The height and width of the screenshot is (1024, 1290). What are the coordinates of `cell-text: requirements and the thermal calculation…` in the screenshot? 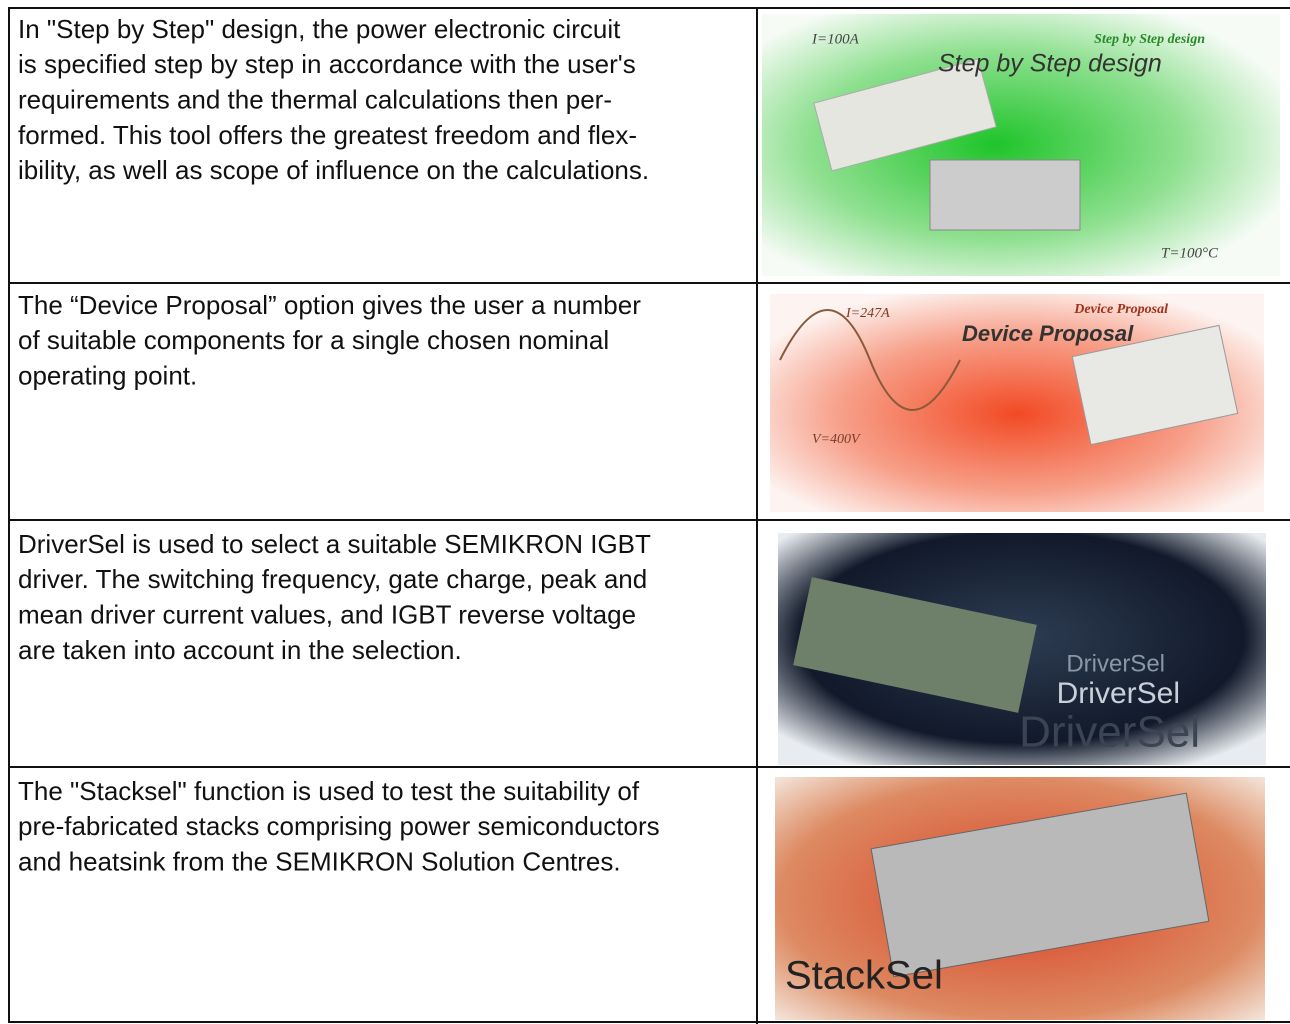 It's located at (315, 99).